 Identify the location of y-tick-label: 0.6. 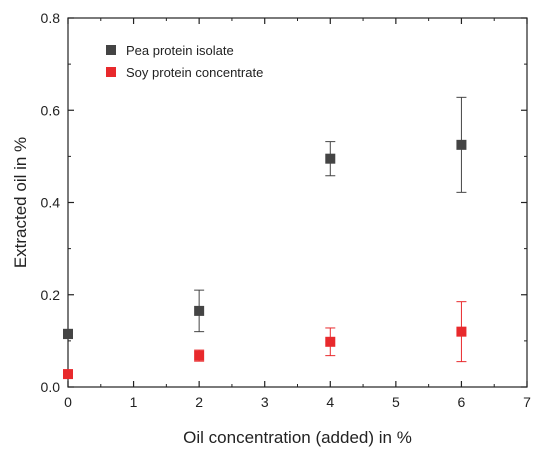
(51, 110).